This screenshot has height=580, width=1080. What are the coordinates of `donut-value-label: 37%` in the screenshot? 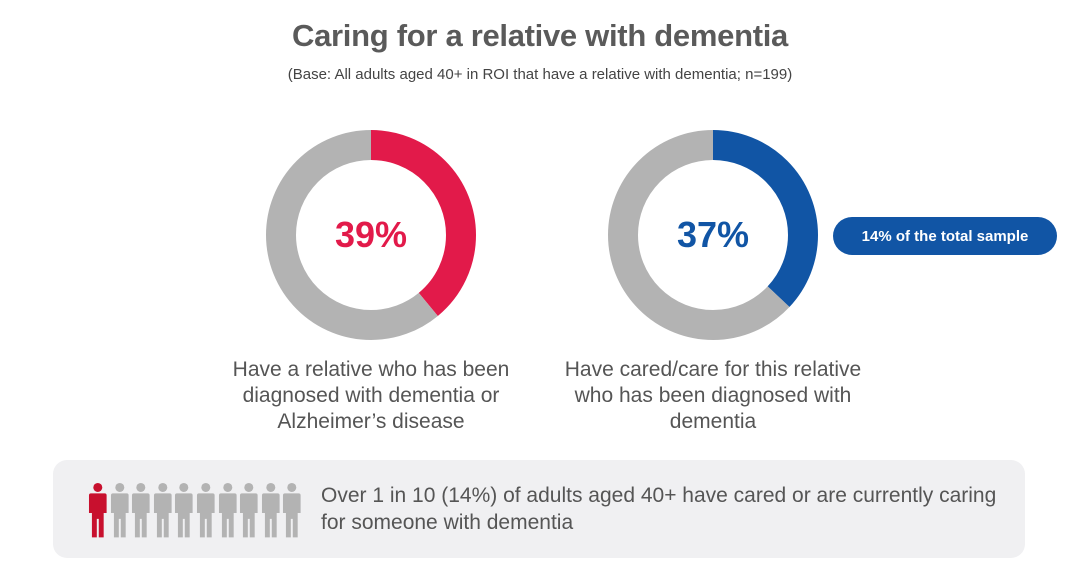 It's located at (713, 234).